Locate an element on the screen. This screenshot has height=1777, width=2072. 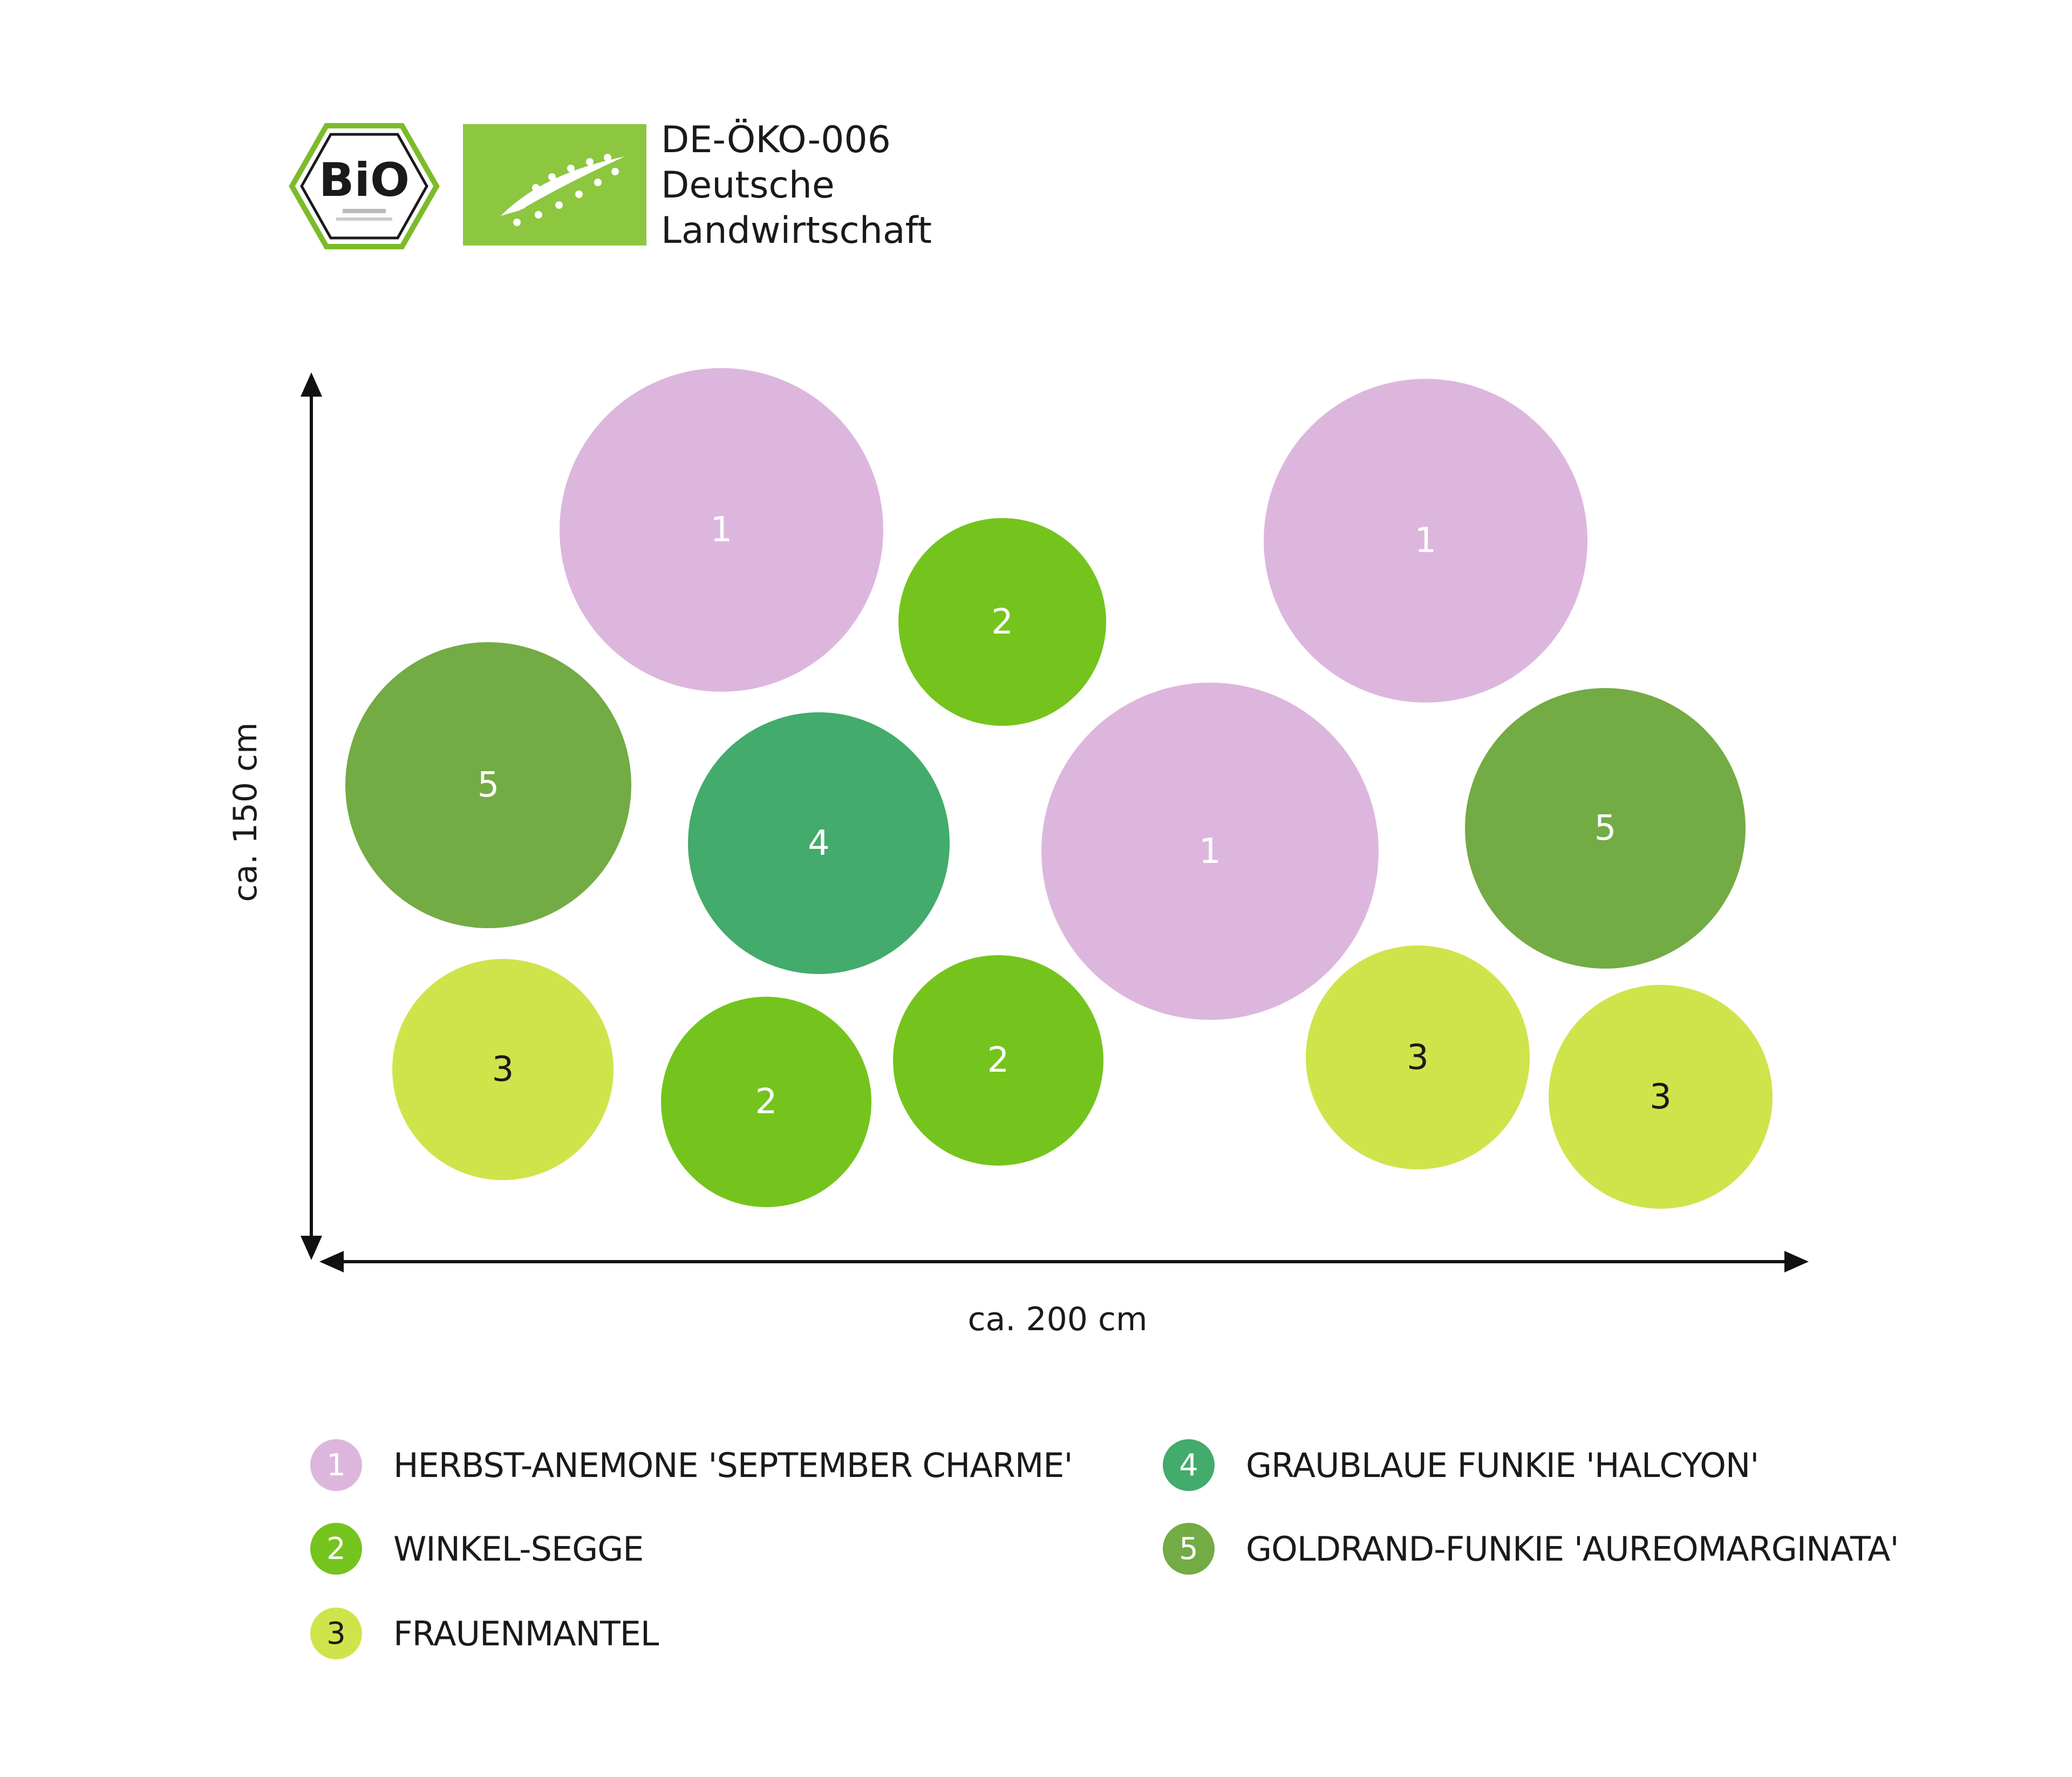
legend-label: HERBST-ANEMONE 'SEPTEMBER CHARME' is located at coordinates (733, 1465).